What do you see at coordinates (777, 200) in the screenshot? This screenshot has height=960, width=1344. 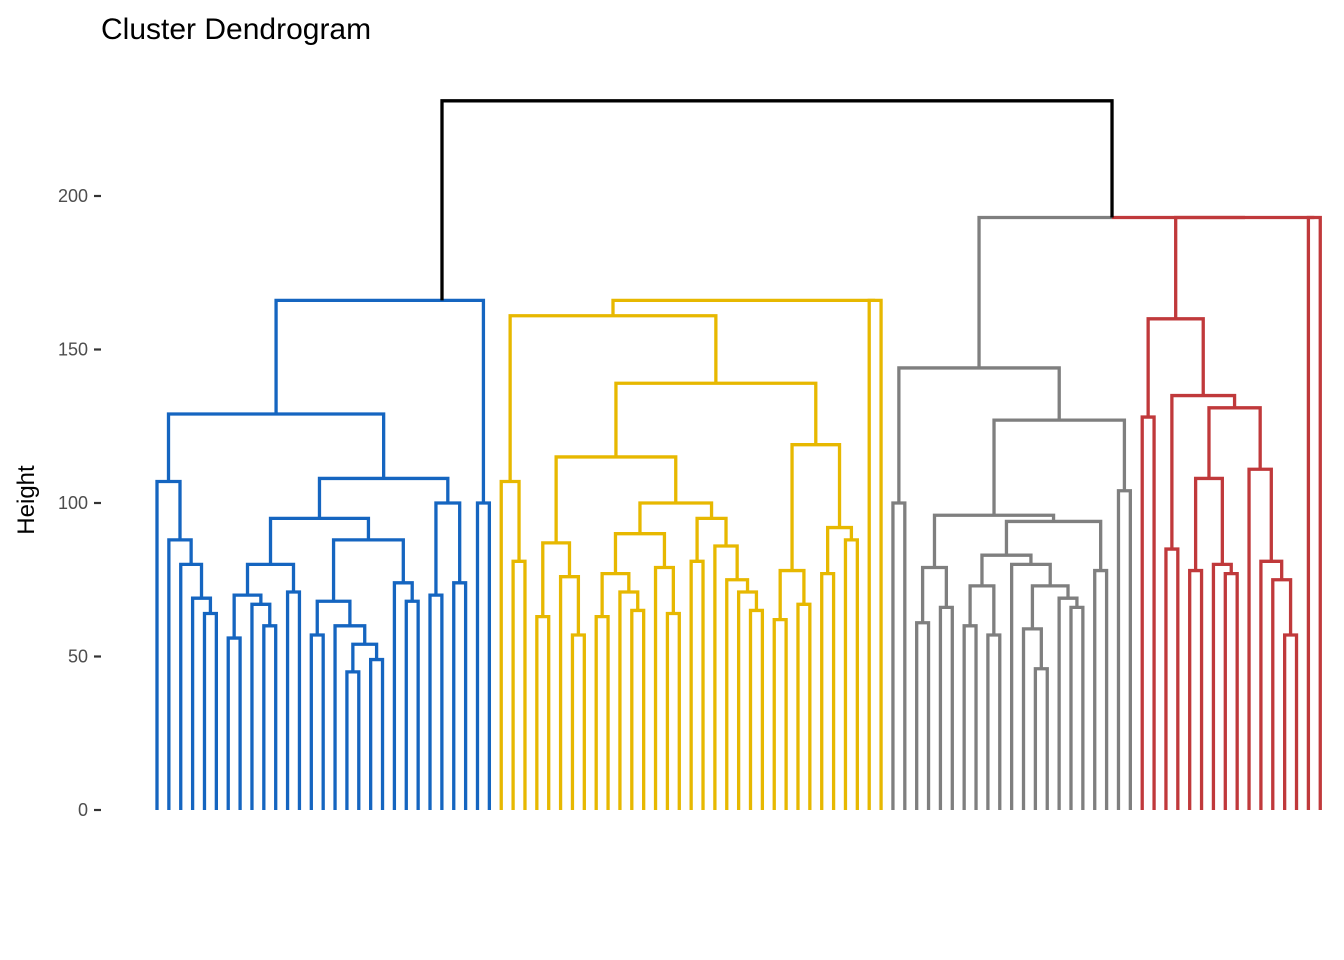 I see `dendrogram-root-branch` at bounding box center [777, 200].